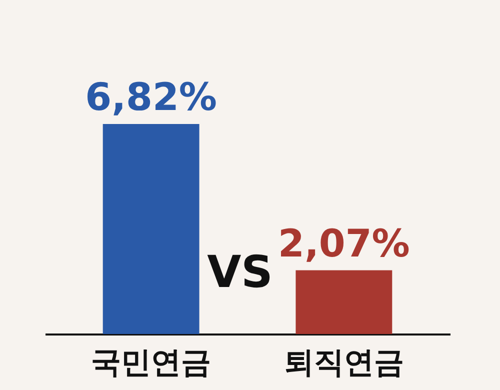 The image size is (500, 390). Describe the element at coordinates (151, 97) in the screenshot. I see `data-label: 6,82%` at that location.